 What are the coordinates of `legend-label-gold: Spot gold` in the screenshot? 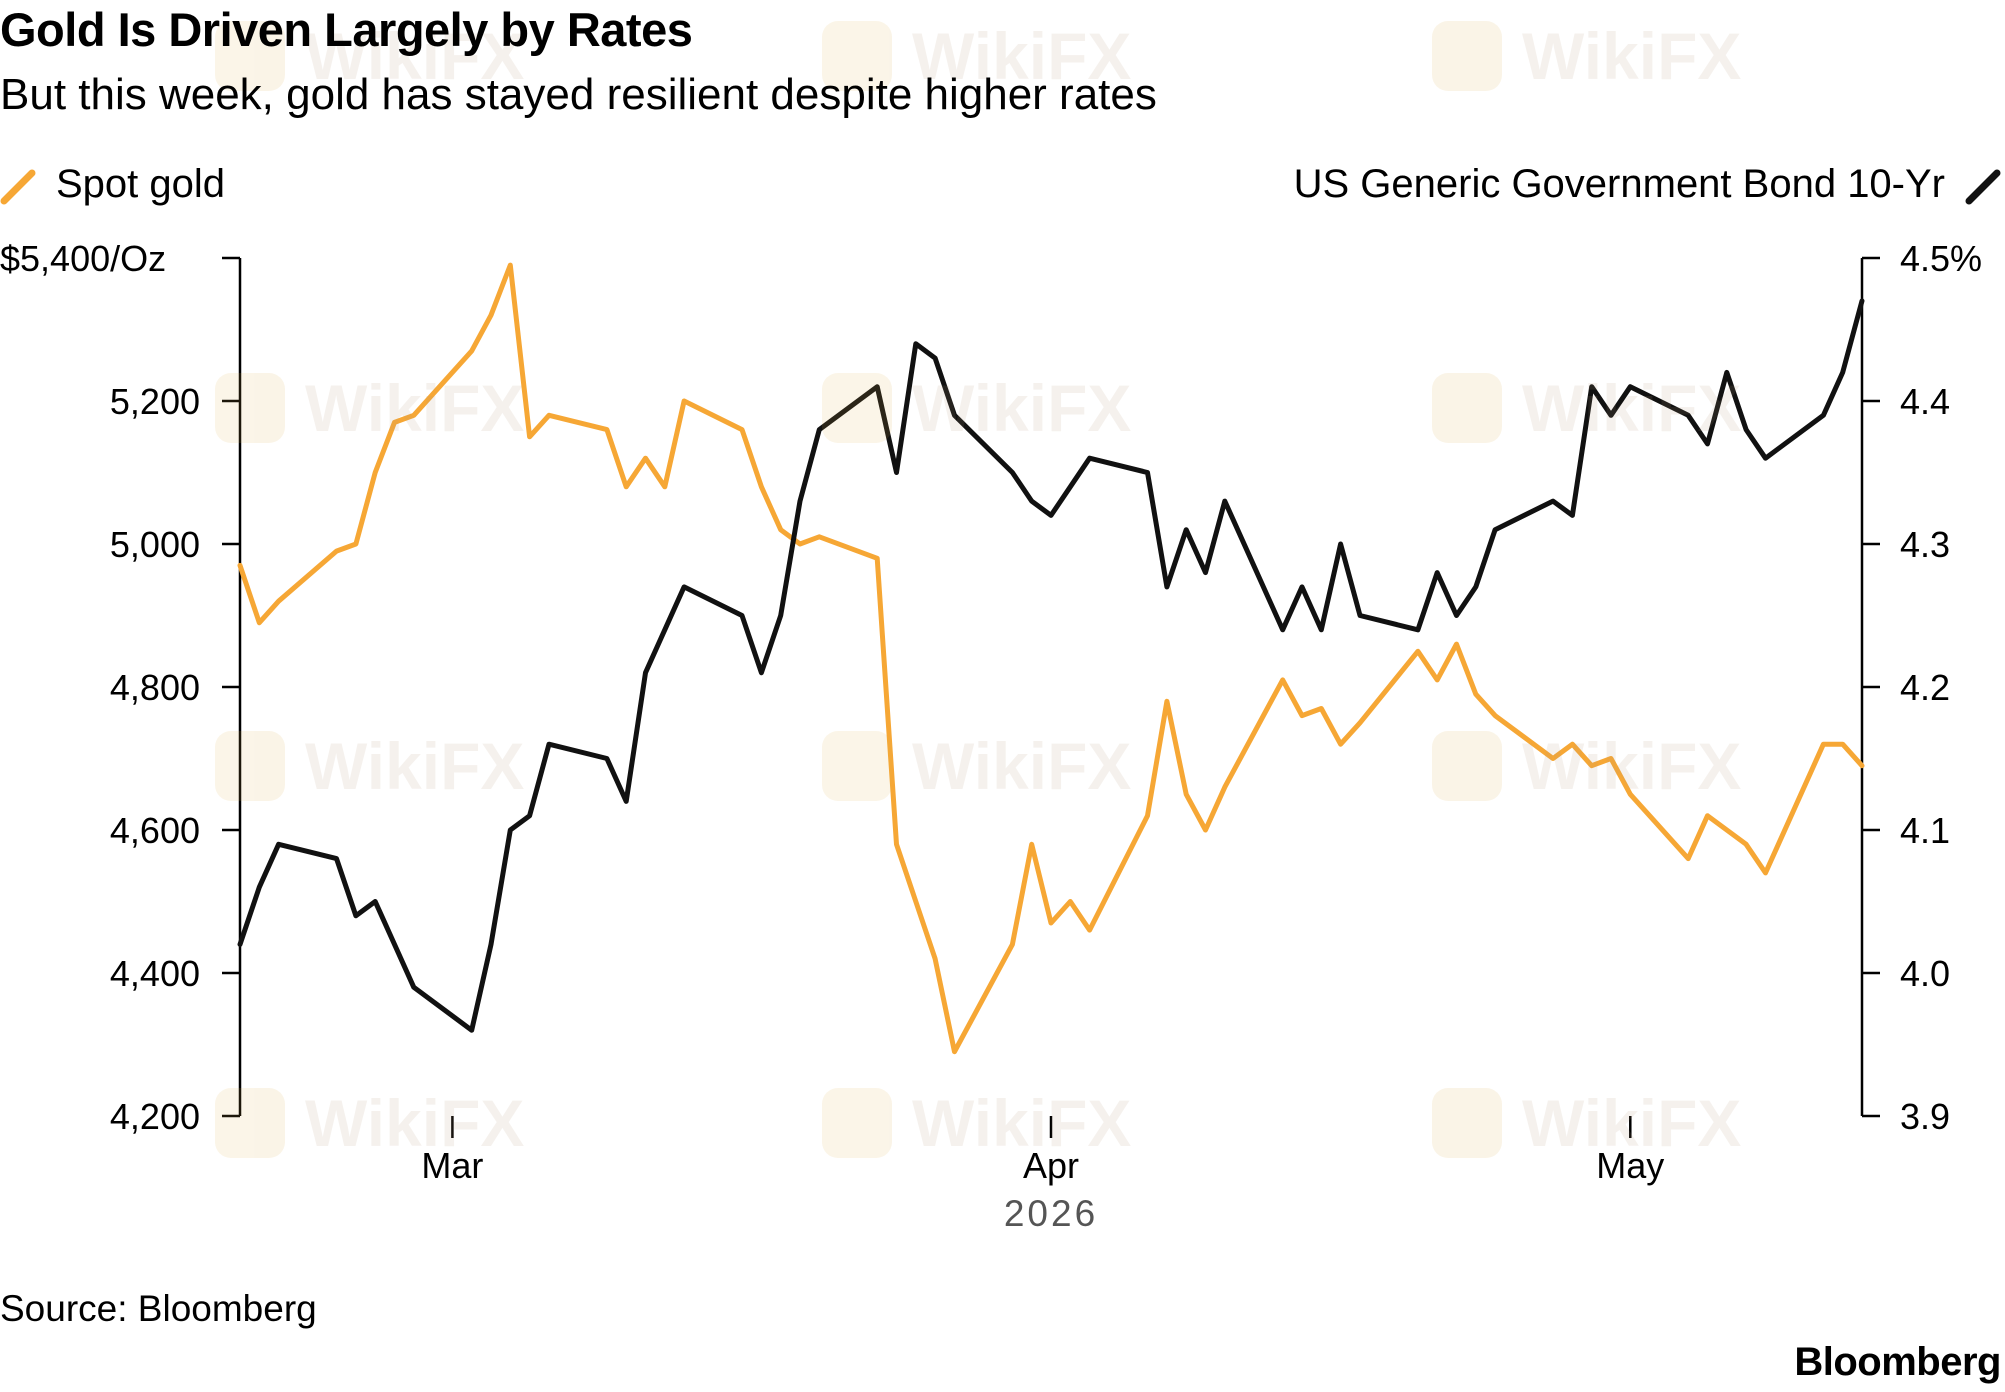 It's located at (141, 184).